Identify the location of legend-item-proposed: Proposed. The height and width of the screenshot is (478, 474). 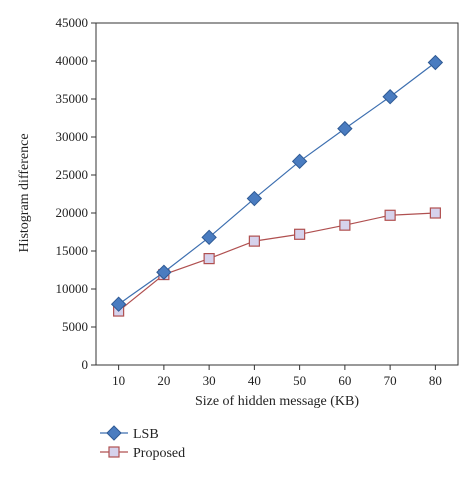
(142, 453).